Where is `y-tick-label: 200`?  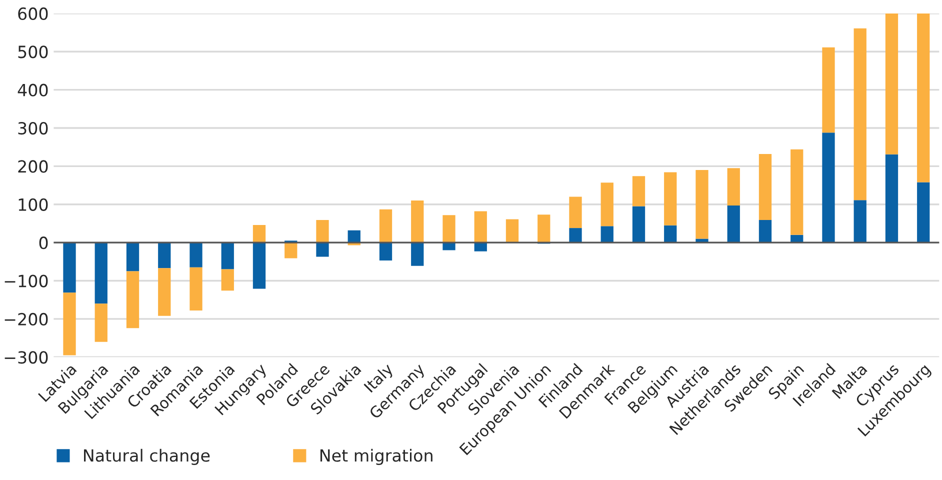
y-tick-label: 200 is located at coordinates (33, 166).